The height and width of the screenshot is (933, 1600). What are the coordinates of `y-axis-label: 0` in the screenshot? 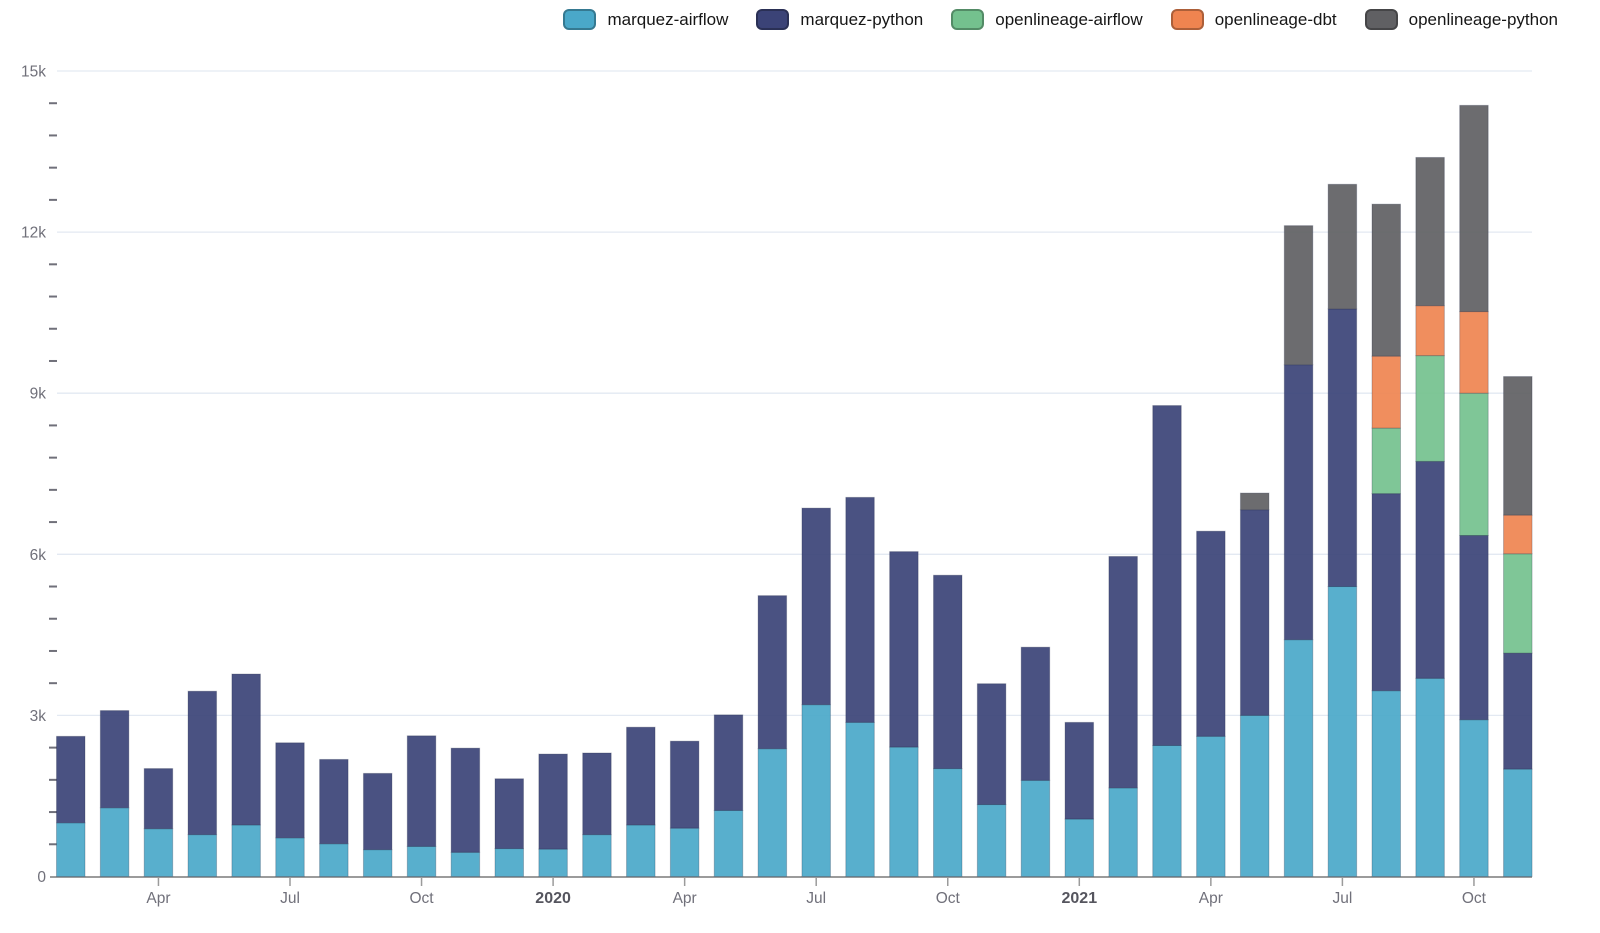 It's located at (41, 877).